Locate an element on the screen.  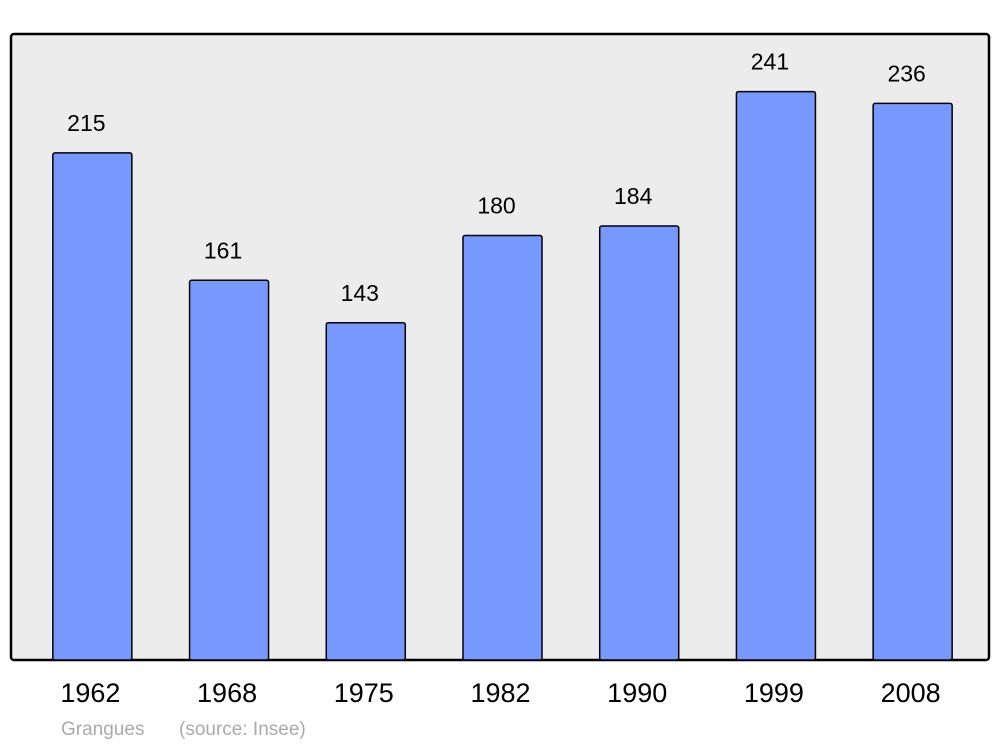
value-label: 184 is located at coordinates (633, 196).